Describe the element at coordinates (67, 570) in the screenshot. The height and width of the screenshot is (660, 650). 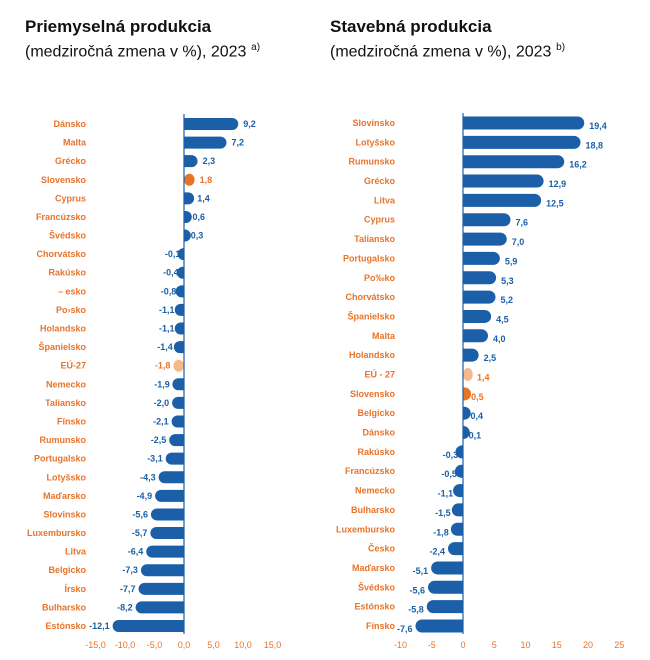
I see `category-label: Belgicko` at that location.